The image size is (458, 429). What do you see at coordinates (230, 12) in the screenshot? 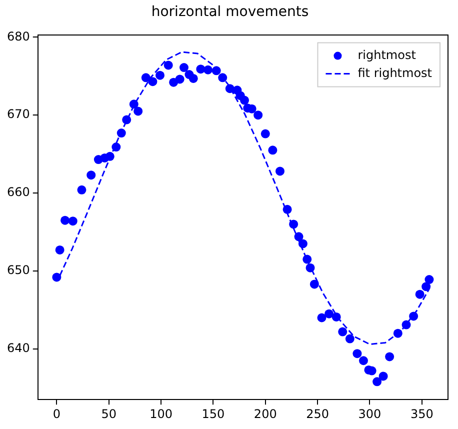
I see `chart-title: horizontal movements` at bounding box center [230, 12].